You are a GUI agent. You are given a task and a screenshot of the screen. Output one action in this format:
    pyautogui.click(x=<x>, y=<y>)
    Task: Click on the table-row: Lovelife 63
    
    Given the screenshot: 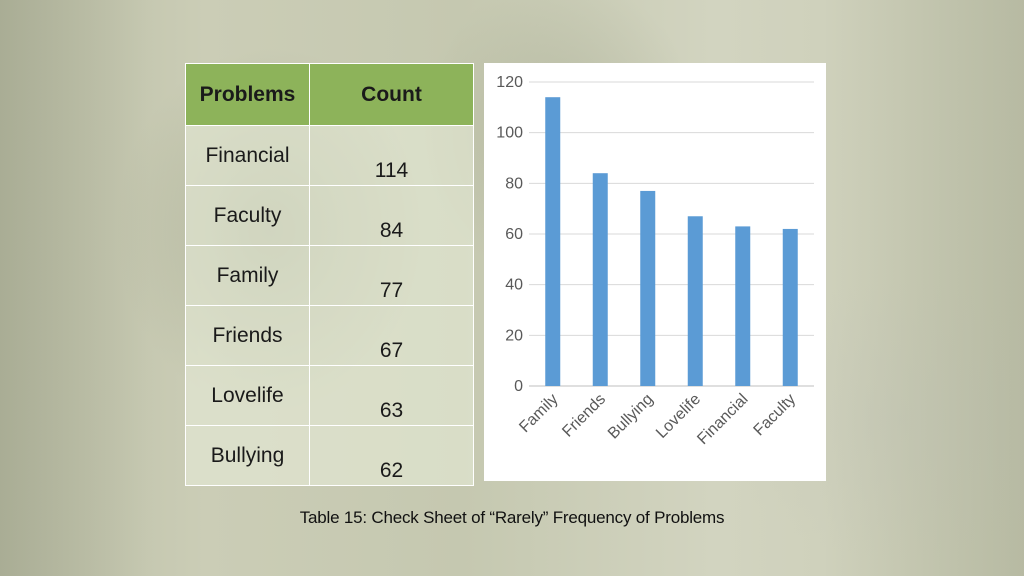 What is the action you would take?
    pyautogui.click(x=329, y=395)
    